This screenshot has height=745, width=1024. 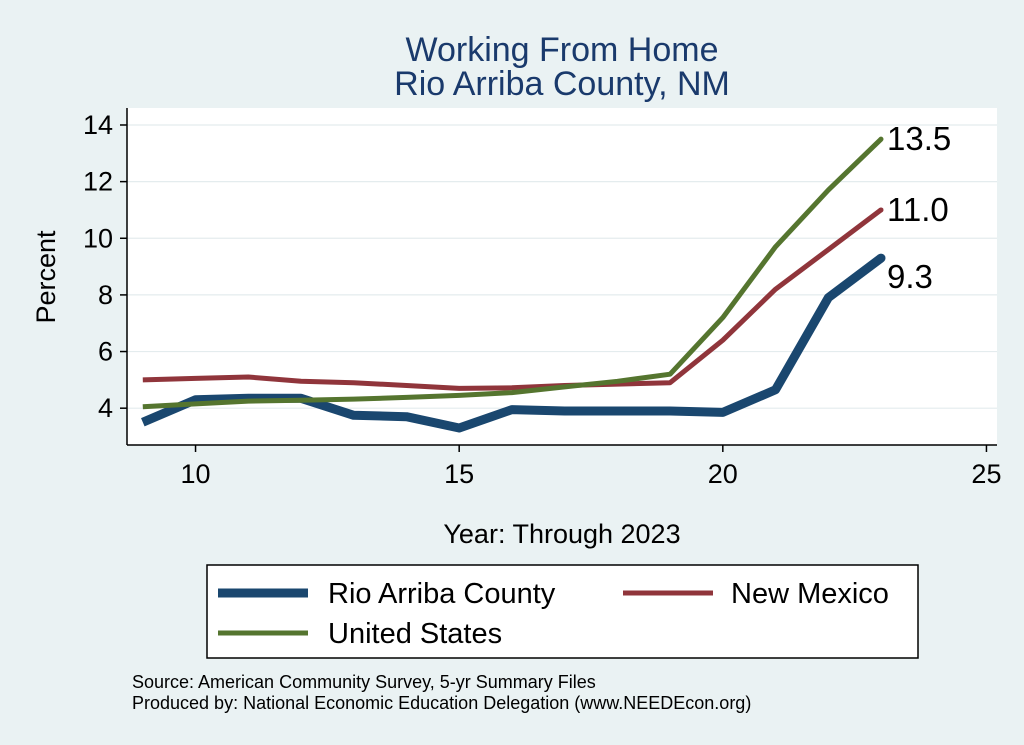 I want to click on x-ticks: 10 15 20 25, so click(x=591, y=467).